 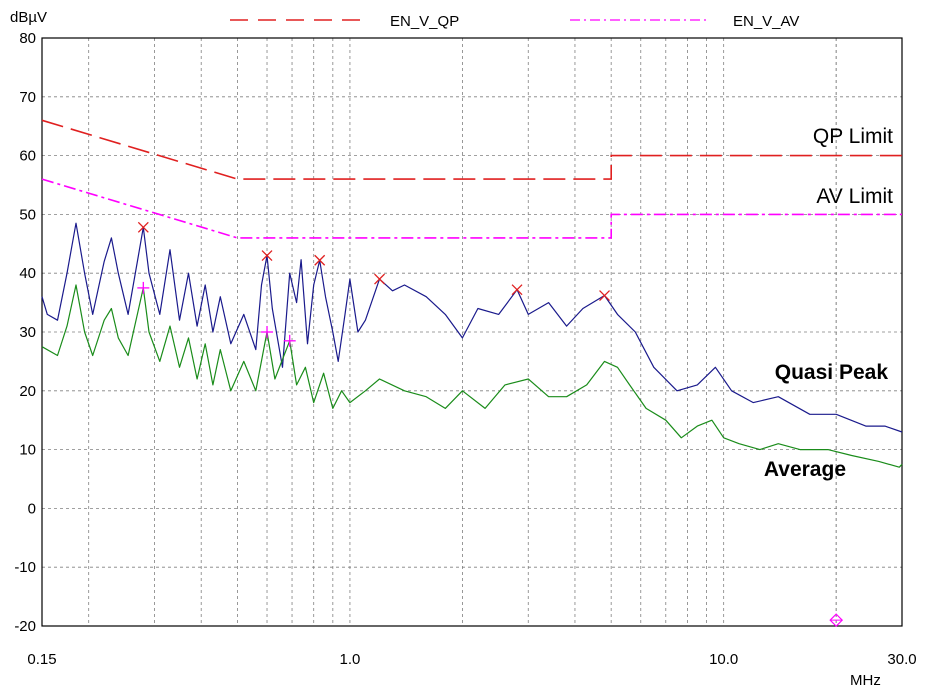 What do you see at coordinates (27, 450) in the screenshot?
I see `y-tick-label: 10` at bounding box center [27, 450].